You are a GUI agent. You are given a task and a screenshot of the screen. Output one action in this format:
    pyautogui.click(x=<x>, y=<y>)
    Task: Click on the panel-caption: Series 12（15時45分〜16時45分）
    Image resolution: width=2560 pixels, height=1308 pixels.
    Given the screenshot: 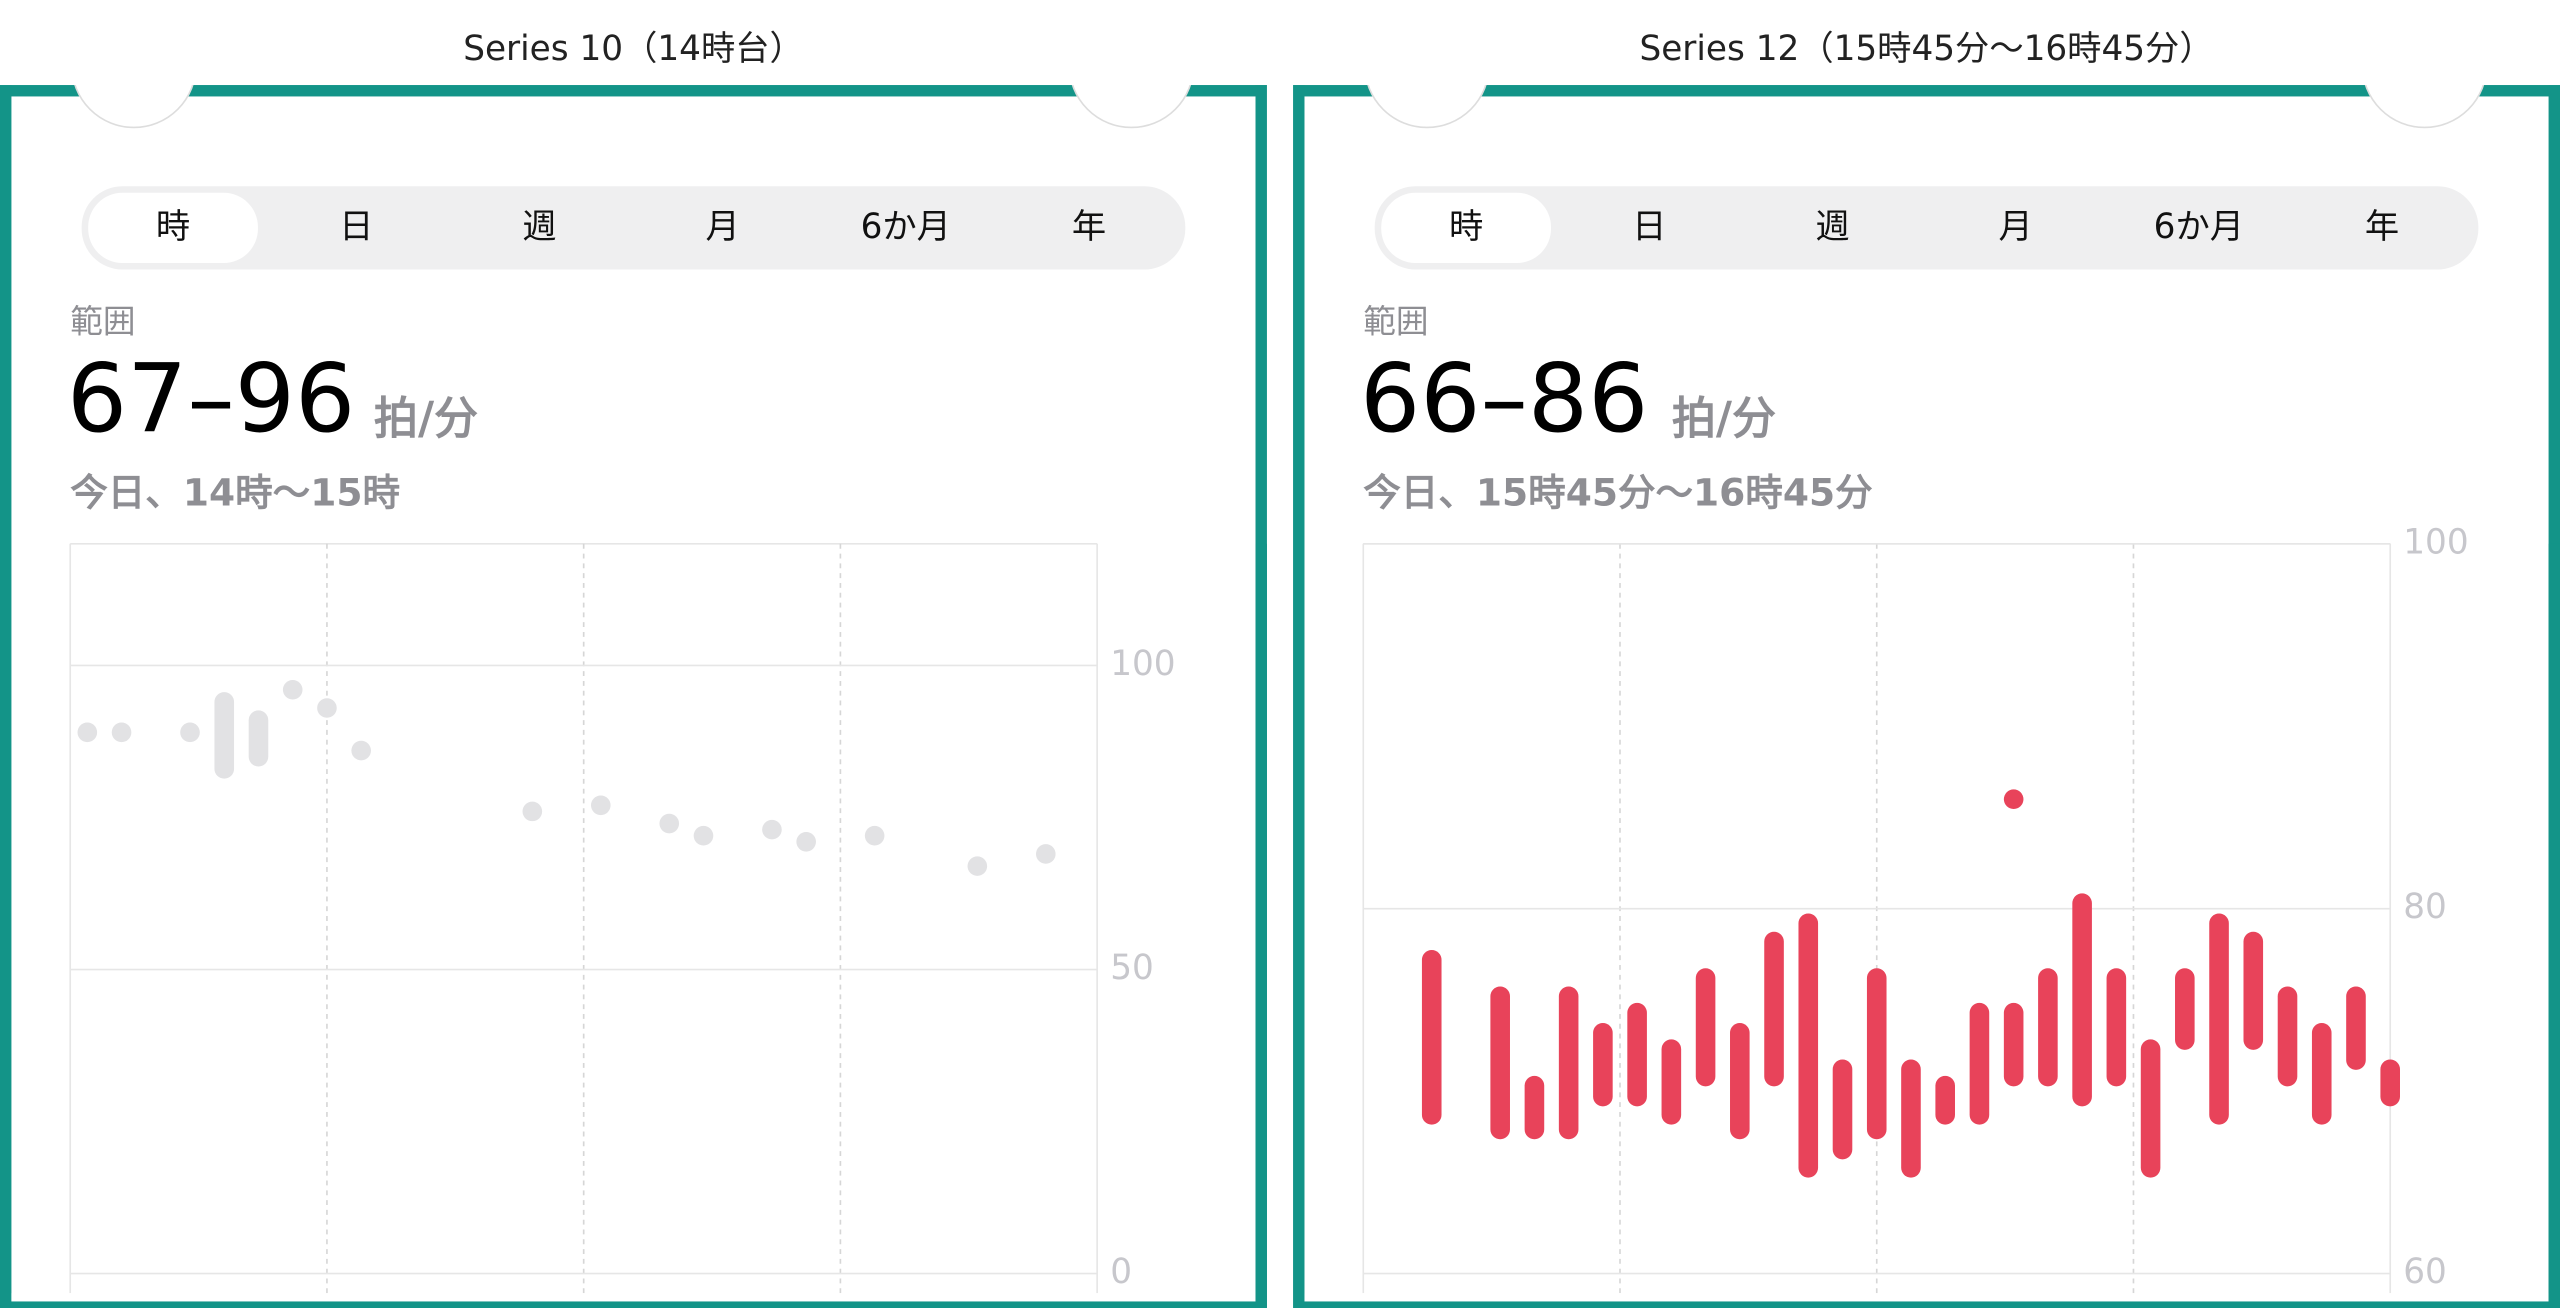 What is the action you would take?
    pyautogui.click(x=1926, y=49)
    